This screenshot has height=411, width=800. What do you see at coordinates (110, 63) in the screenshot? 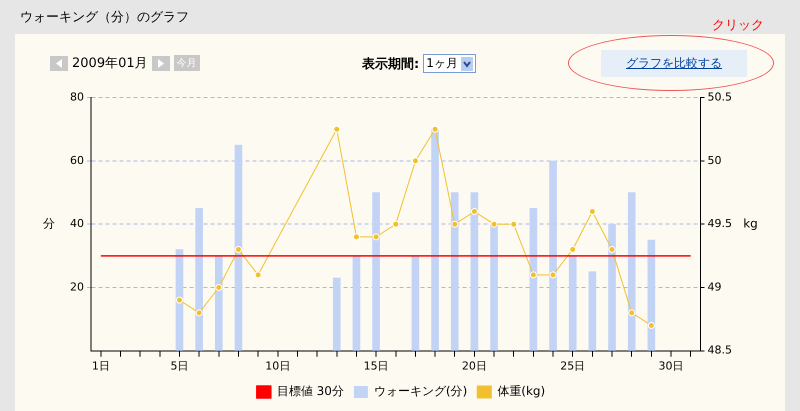
I see `chart-subtitle: 2009年01月` at bounding box center [110, 63].